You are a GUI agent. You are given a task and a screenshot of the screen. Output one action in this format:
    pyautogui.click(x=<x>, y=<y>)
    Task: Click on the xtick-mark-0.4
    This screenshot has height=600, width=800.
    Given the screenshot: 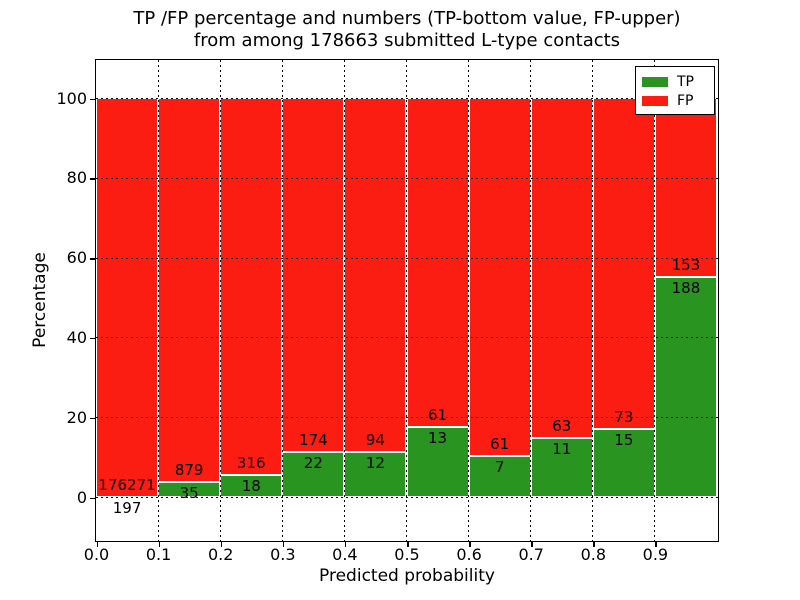 What is the action you would take?
    pyautogui.click(x=345, y=544)
    